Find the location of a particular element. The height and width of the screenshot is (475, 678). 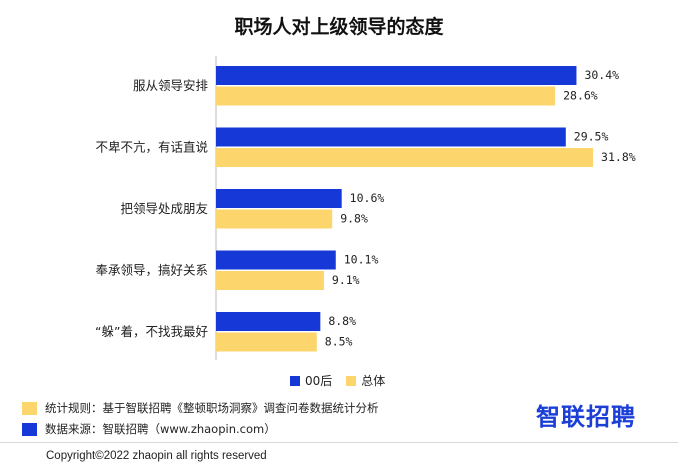

note-source-marker is located at coordinates (29, 429).